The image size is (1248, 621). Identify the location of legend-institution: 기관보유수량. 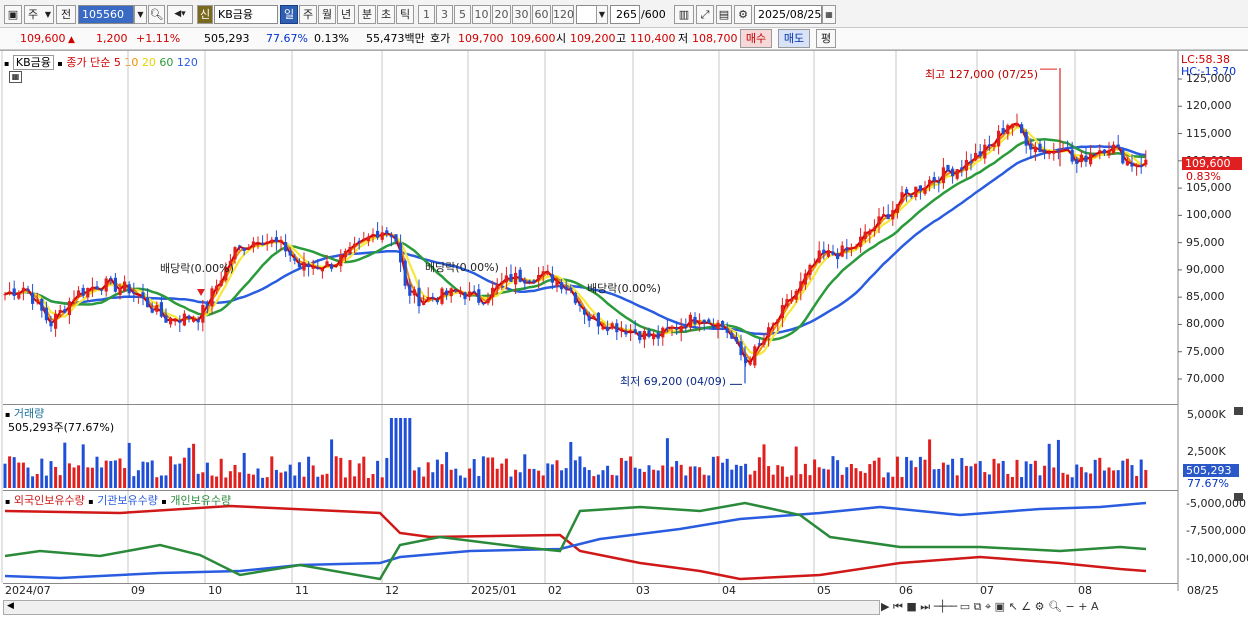
(127, 500).